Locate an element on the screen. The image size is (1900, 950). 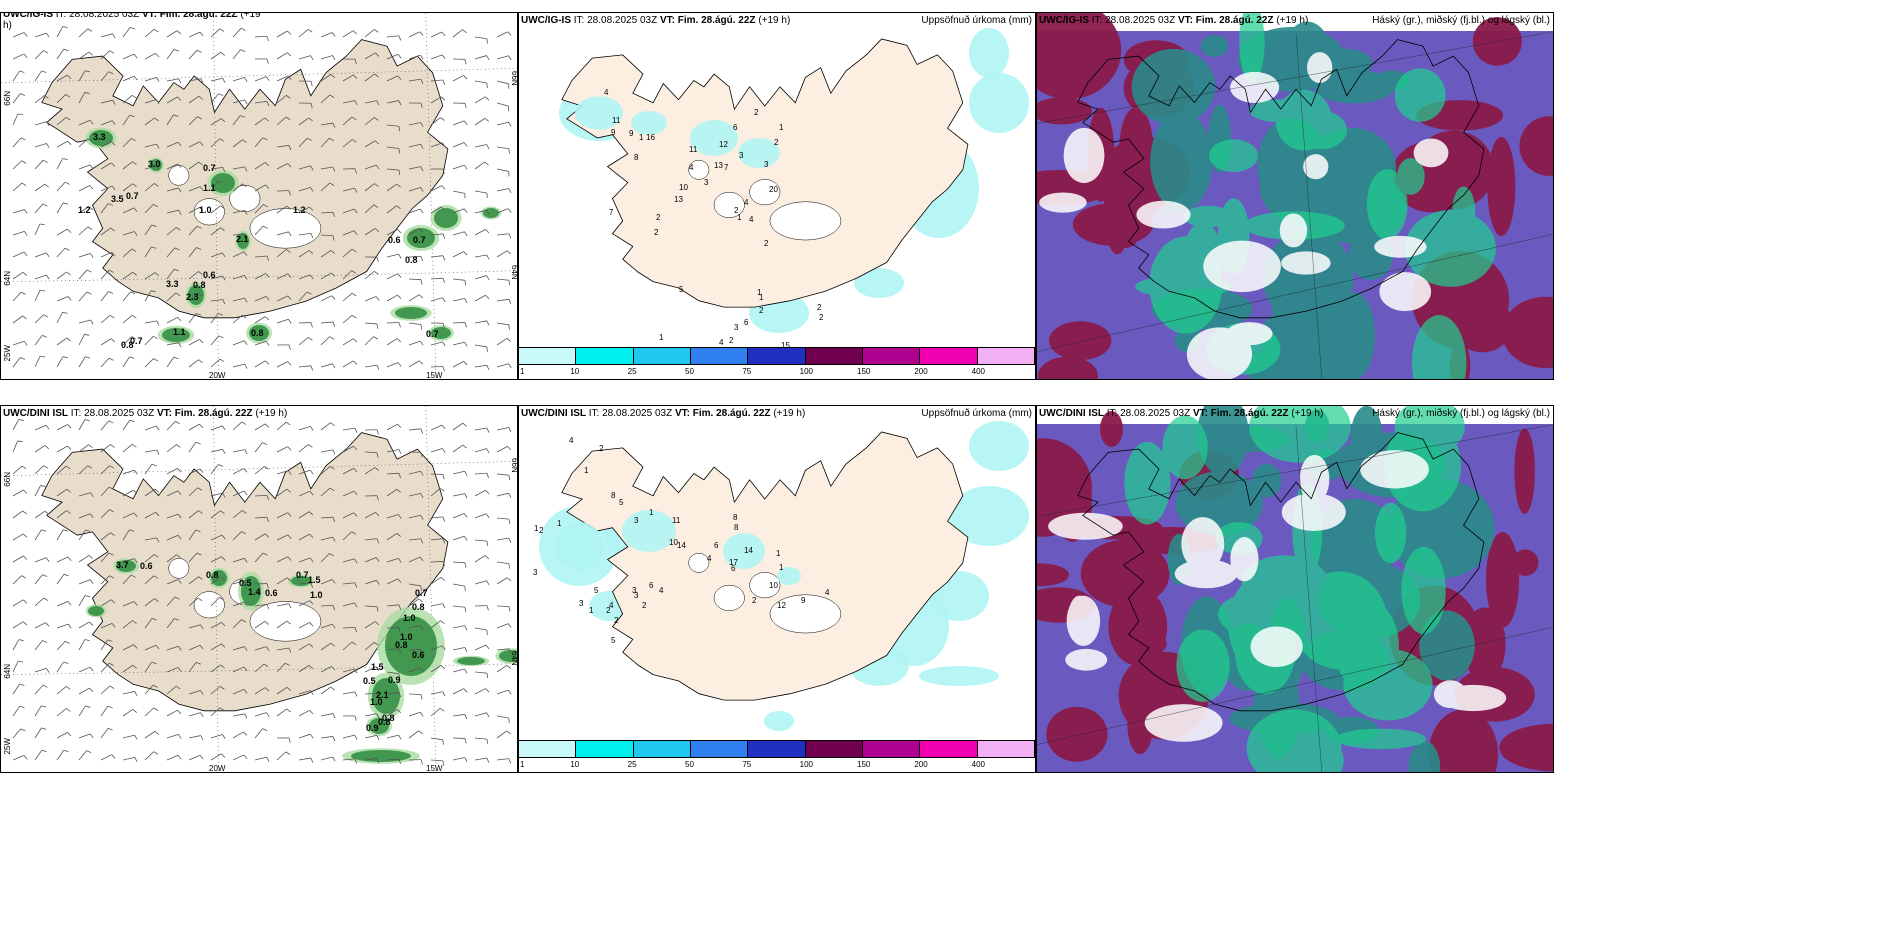
colorbar-tick: 1 is located at coordinates (522, 764).